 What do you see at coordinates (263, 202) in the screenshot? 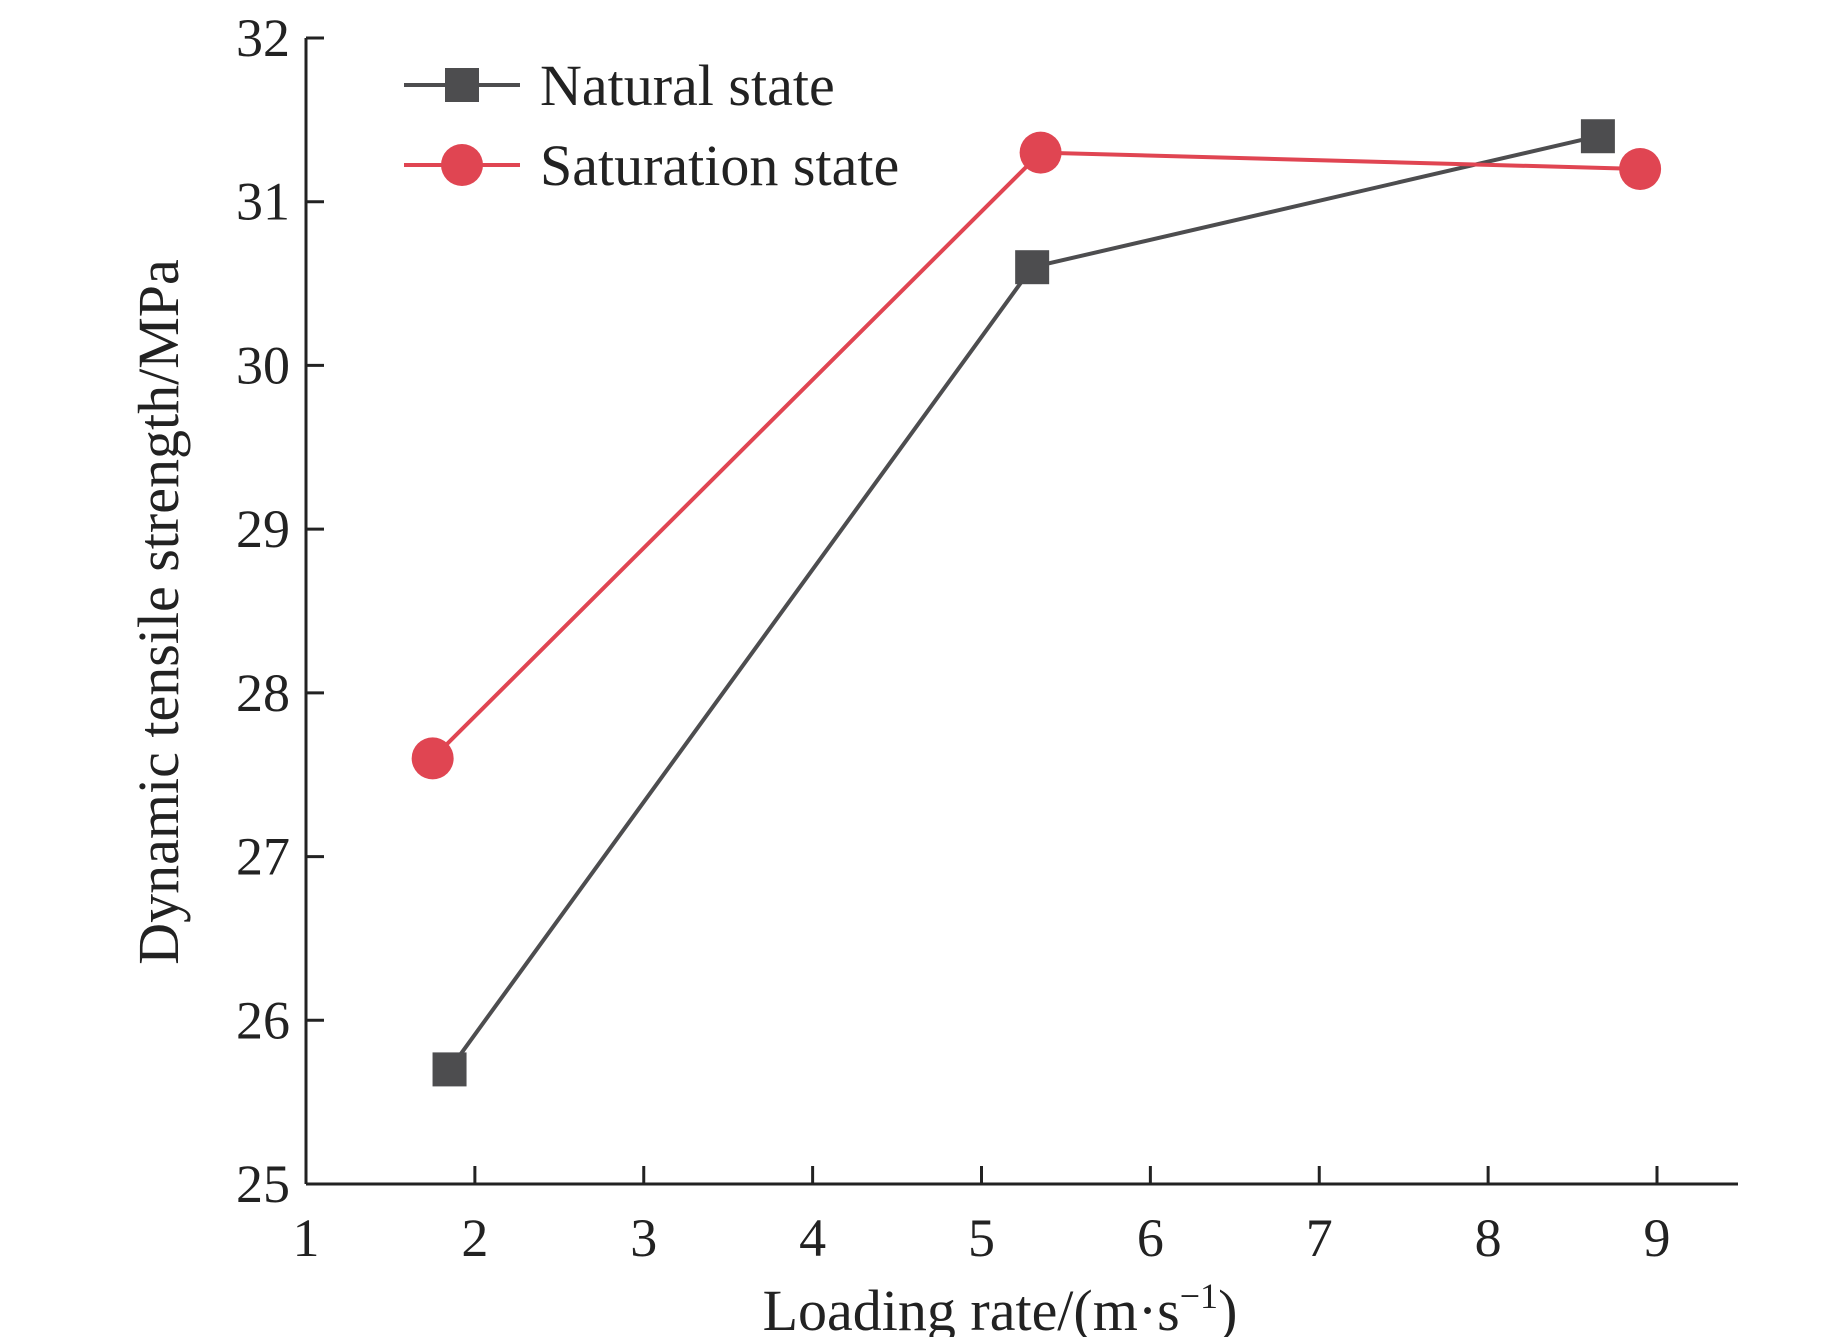
I see `y-tick-label: 31` at bounding box center [263, 202].